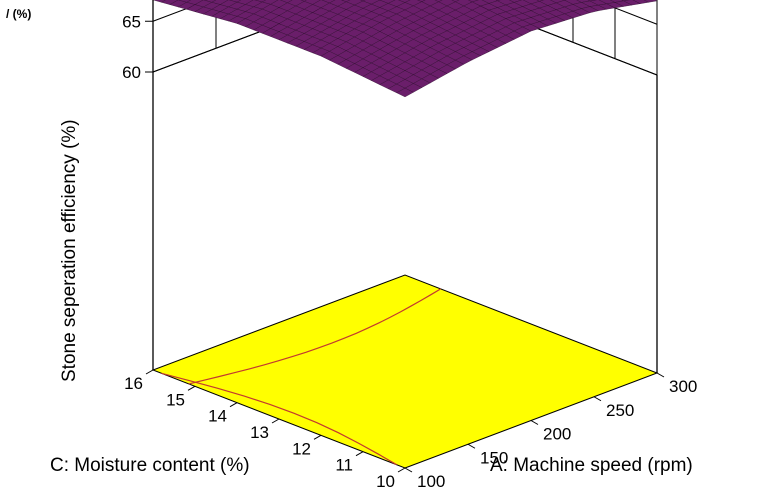  What do you see at coordinates (301, 448) in the screenshot?
I see `y-tick-label: 12` at bounding box center [301, 448].